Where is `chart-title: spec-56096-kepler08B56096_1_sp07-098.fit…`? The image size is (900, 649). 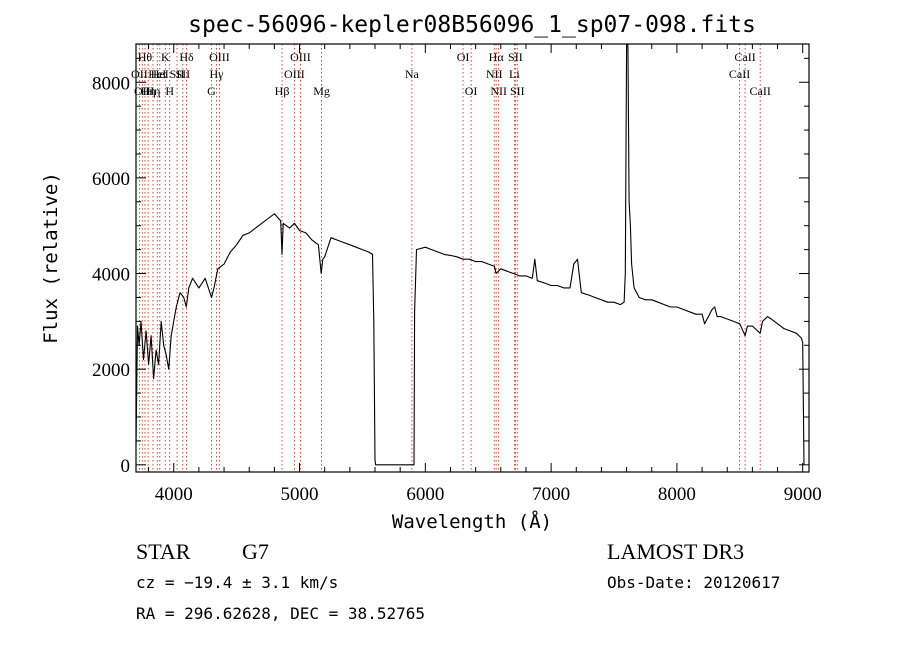 chart-title: spec-56096-kepler08B56096_1_sp07-098.fit… is located at coordinates (472, 25).